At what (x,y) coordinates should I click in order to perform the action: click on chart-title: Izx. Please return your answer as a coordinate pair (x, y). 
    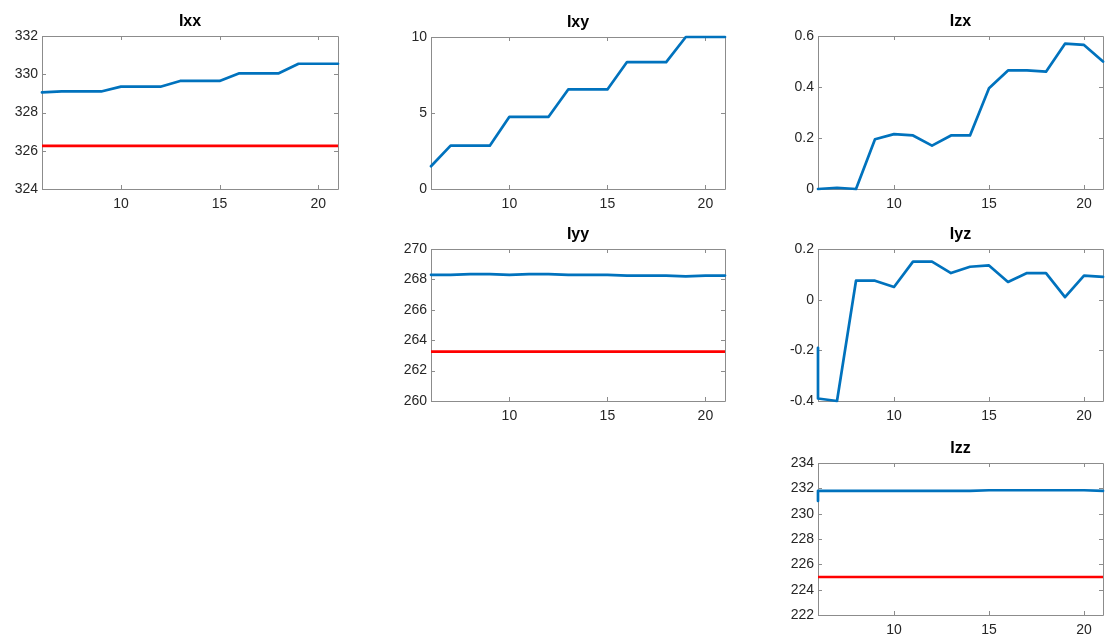
    Looking at the image, I should click on (960, 21).